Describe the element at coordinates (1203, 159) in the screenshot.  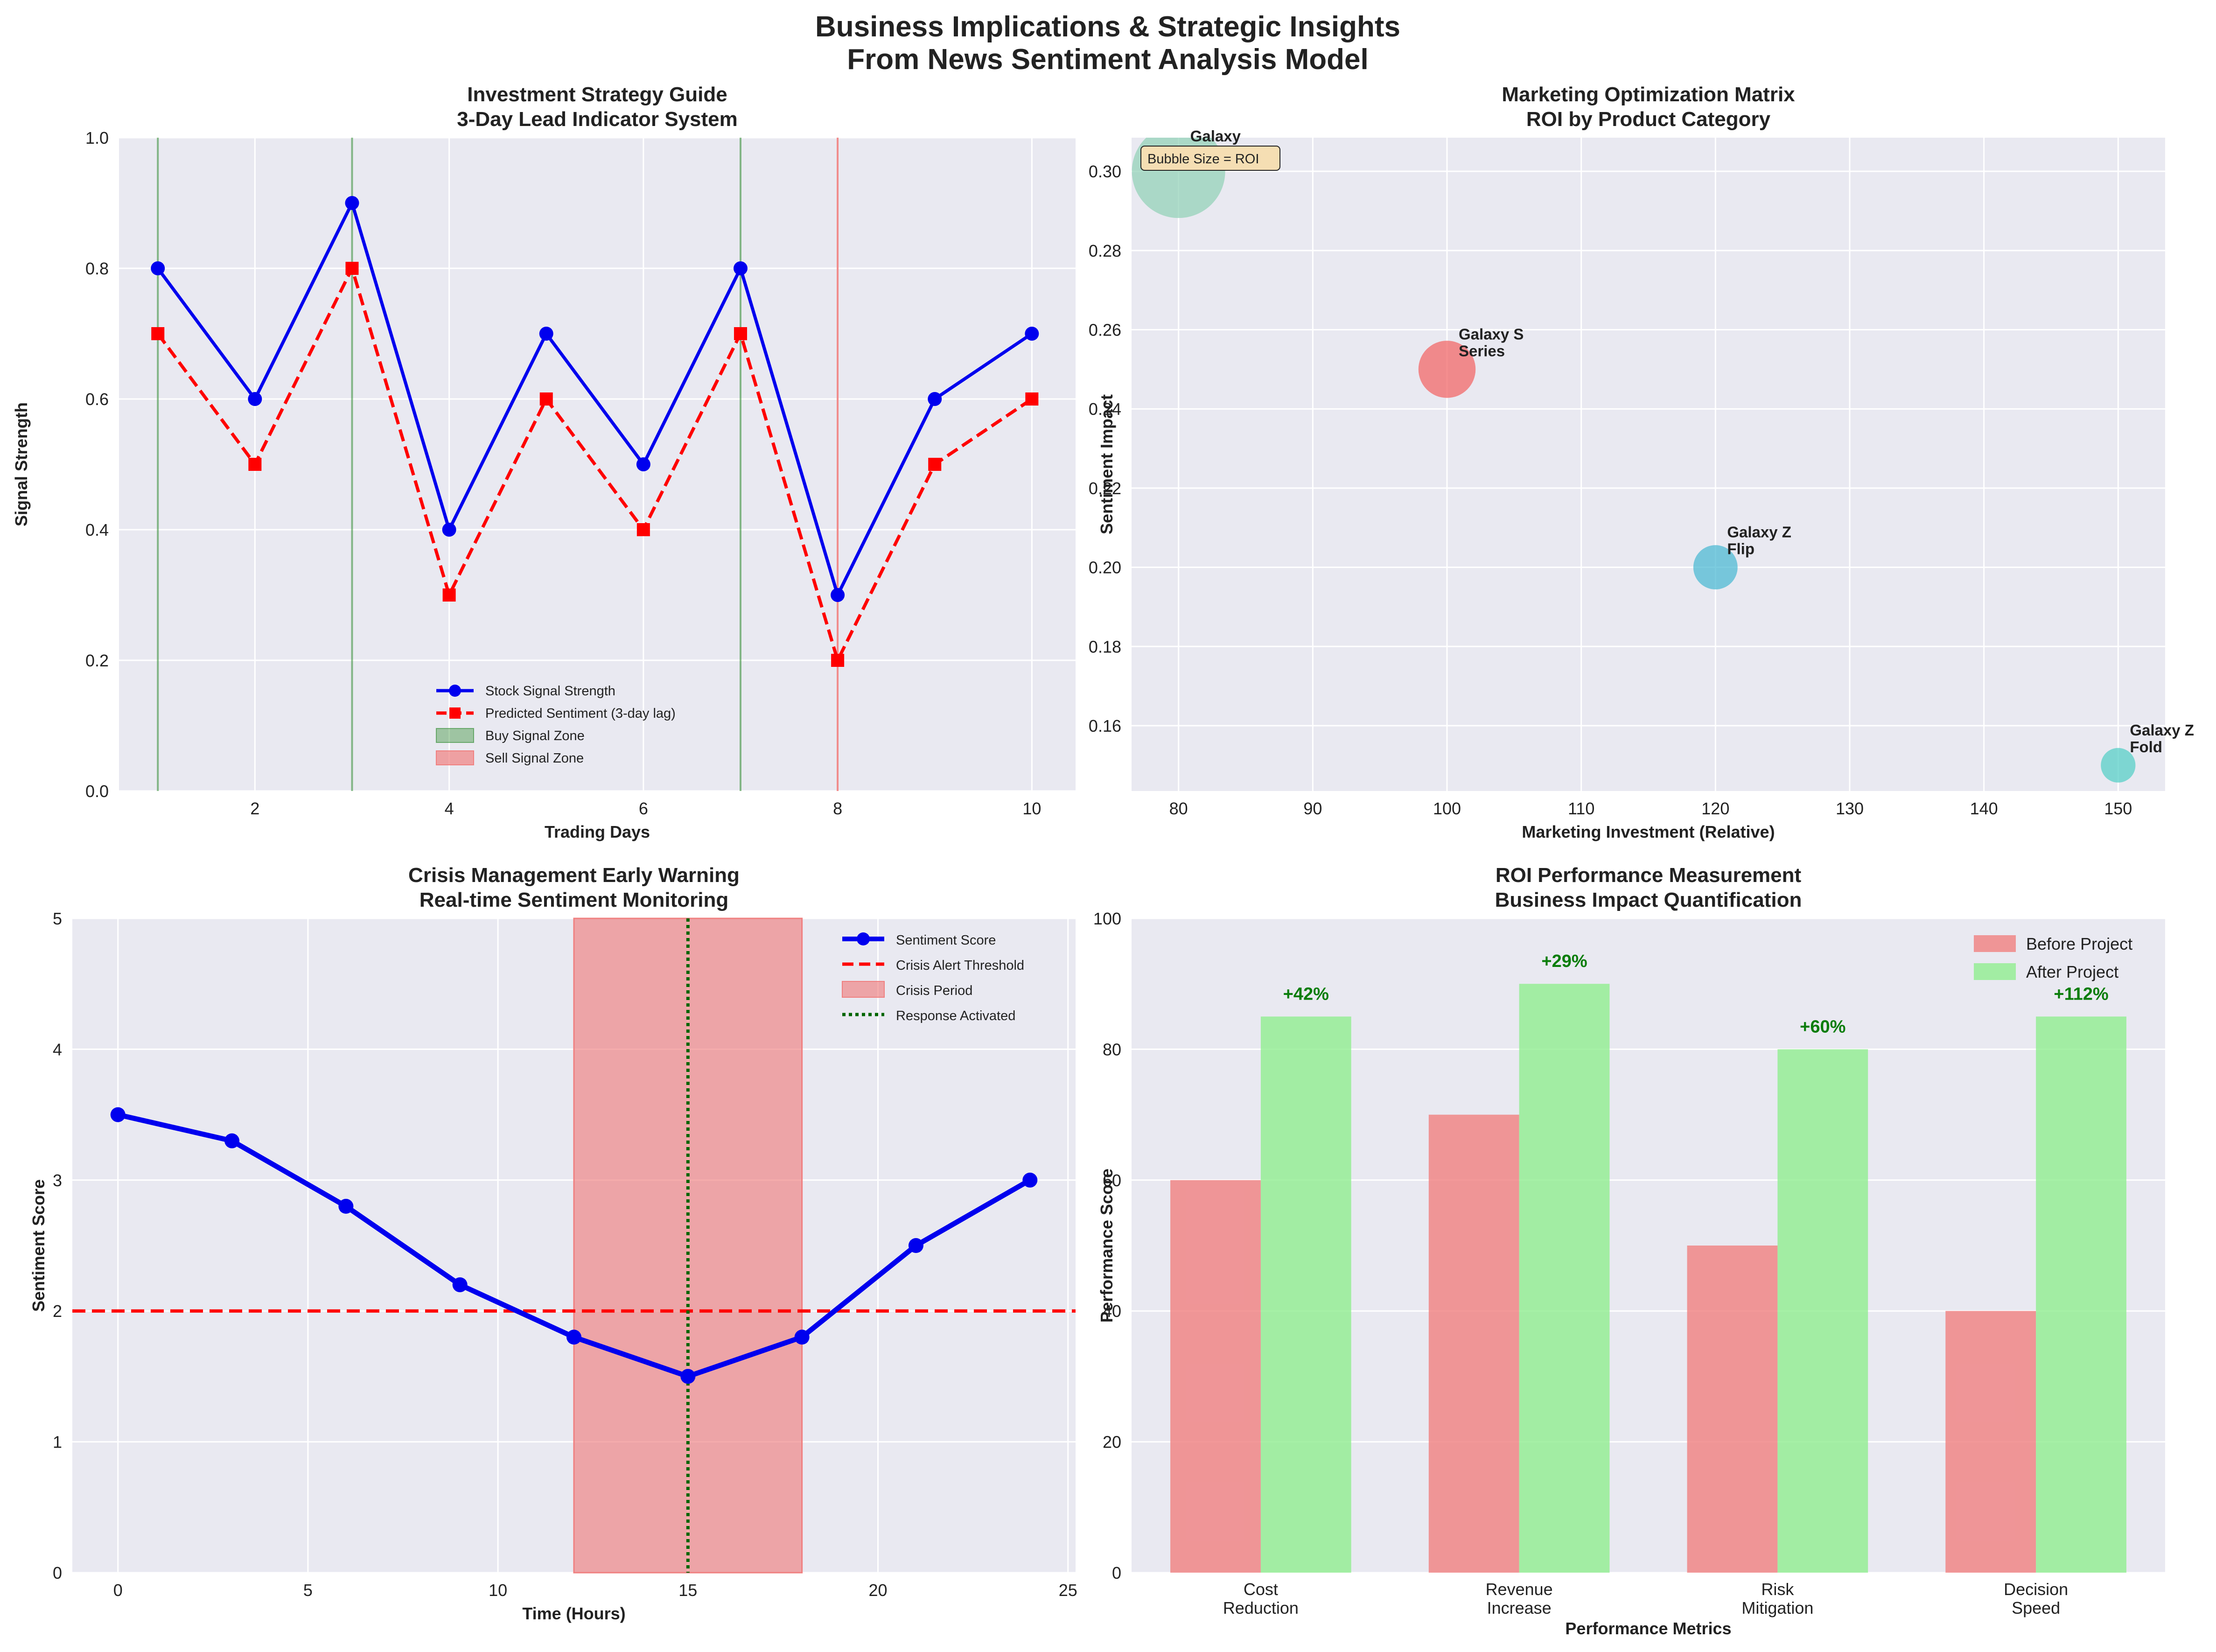
I see `roi-annotation-text: Bubble Size = ROI` at that location.